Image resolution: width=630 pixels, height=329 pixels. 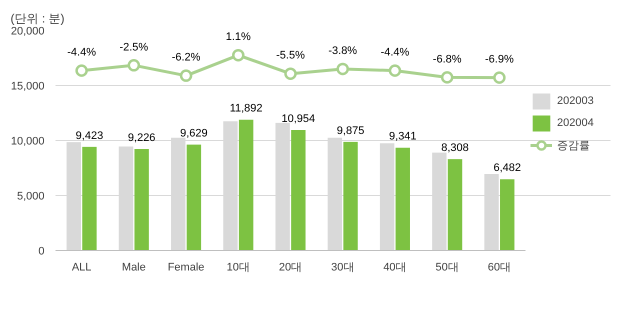 What do you see at coordinates (343, 50) in the screenshot?
I see `data-label: -3.8%` at bounding box center [343, 50].